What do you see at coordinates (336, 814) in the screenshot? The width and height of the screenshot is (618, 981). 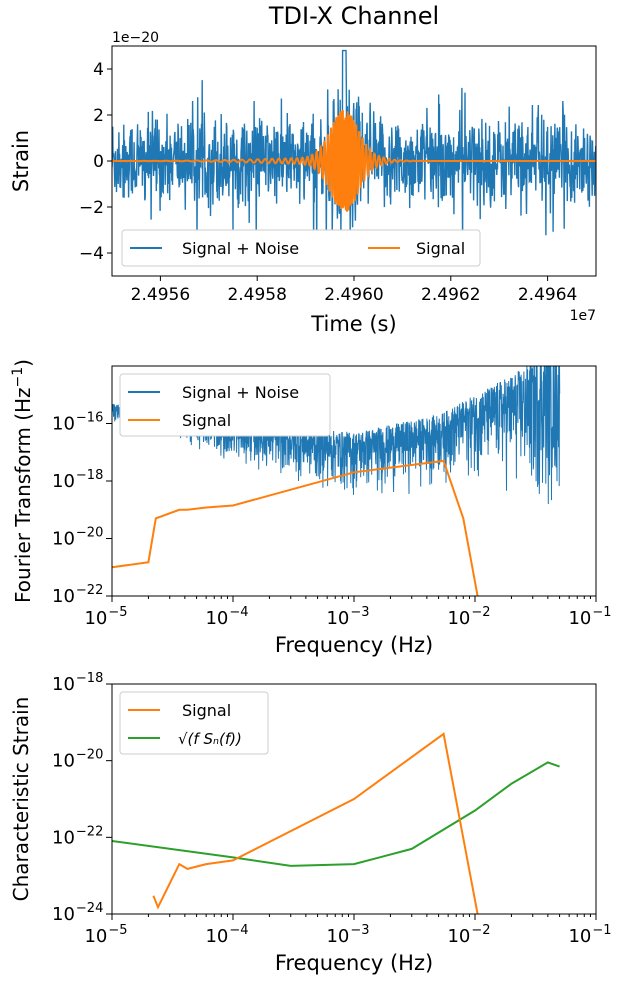 I see `noise-curve-line` at bounding box center [336, 814].